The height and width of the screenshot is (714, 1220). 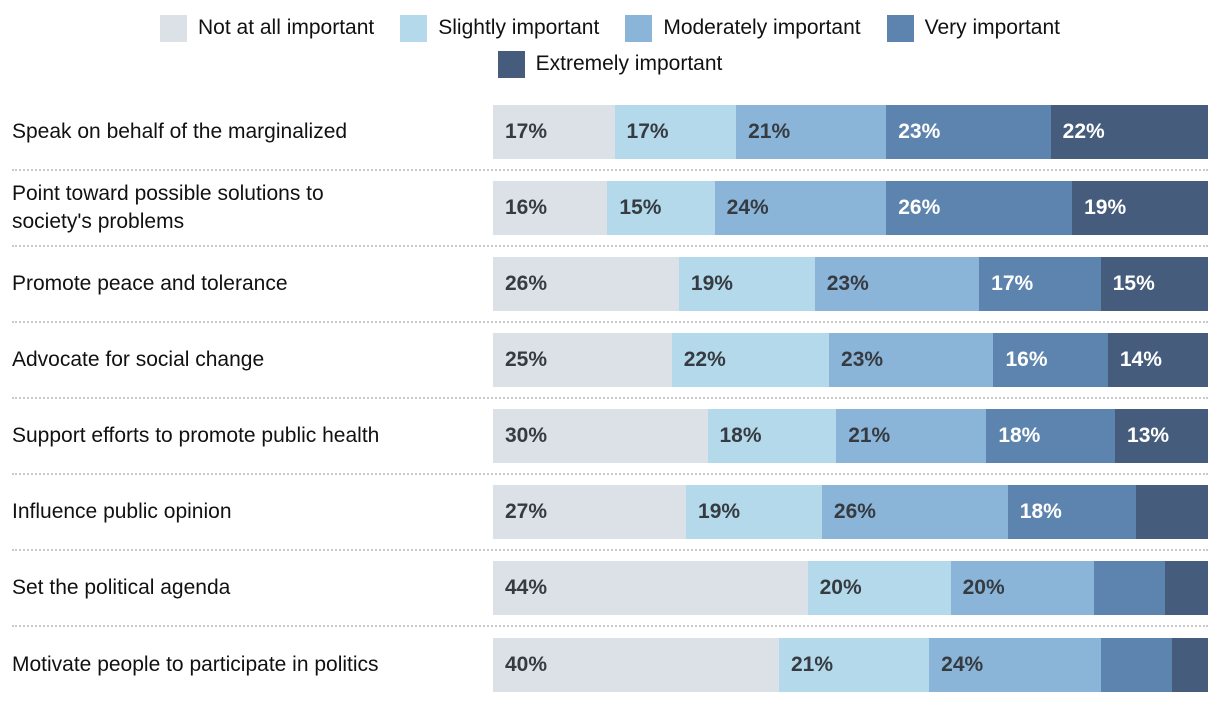 I want to click on legend-row-2: Extremely important, so click(x=610, y=64).